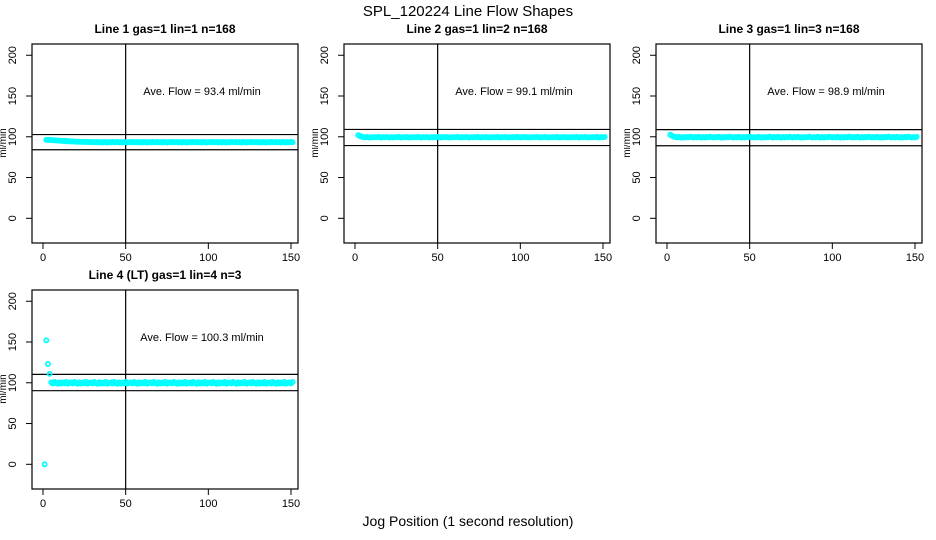 The image size is (936, 540). What do you see at coordinates (165, 275) in the screenshot?
I see `panel-title: Line 4 (LT) gas=1 lin=4 n=3` at bounding box center [165, 275].